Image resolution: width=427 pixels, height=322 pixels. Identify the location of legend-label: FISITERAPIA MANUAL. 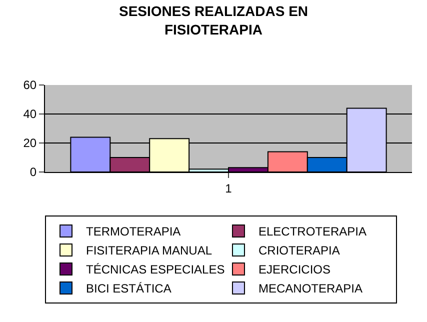
(149, 251).